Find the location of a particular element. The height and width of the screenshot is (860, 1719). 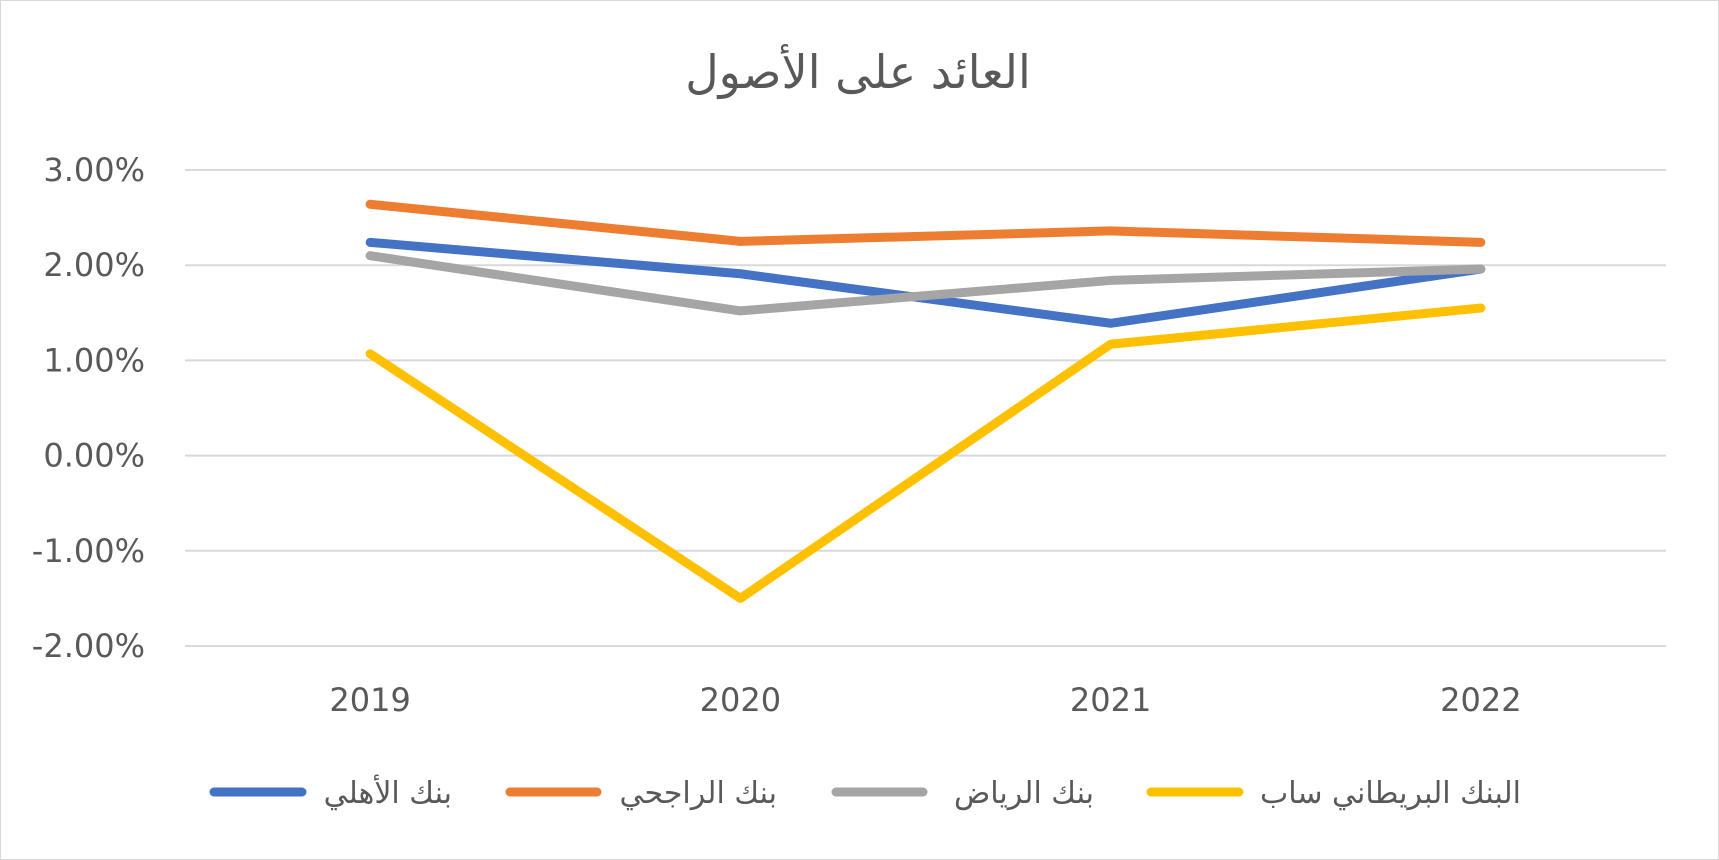

legend-label: بنك الرياض is located at coordinates (1024, 793).